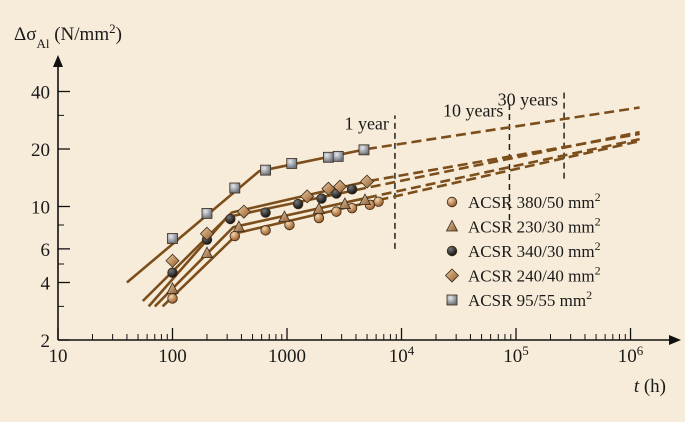  I want to click on legend-label: ACSR 340/30 mm2, so click(534, 250).